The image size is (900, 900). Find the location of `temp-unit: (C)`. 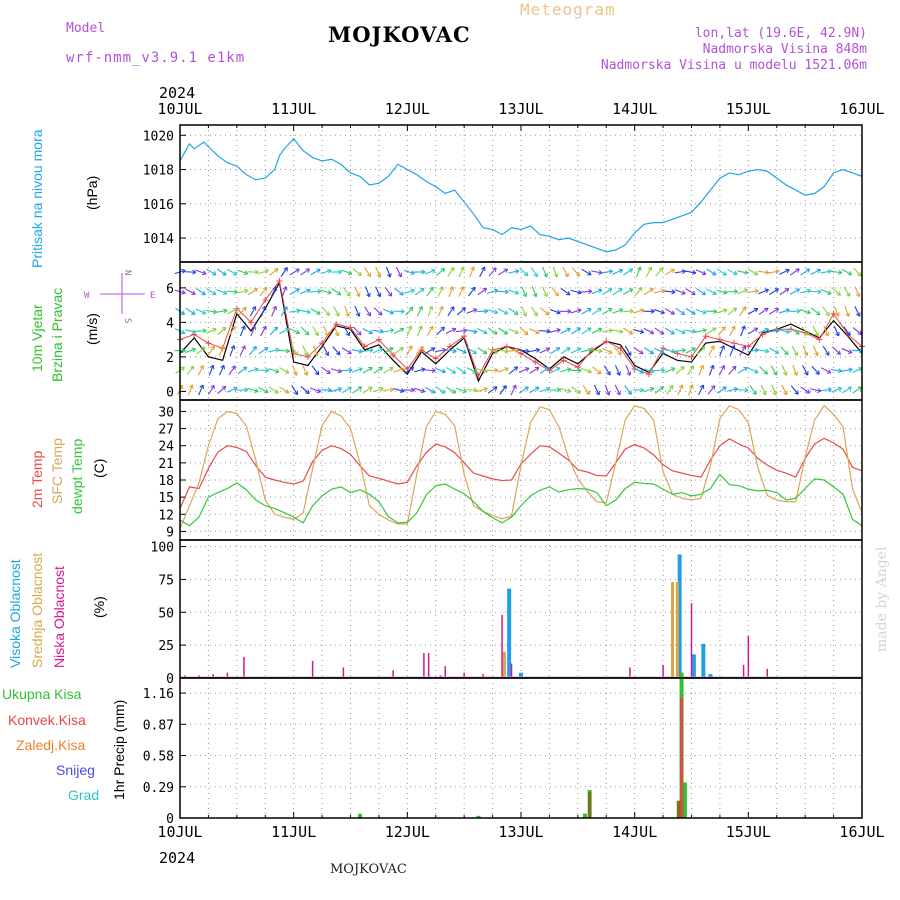

temp-unit: (C) is located at coordinates (99, 468).